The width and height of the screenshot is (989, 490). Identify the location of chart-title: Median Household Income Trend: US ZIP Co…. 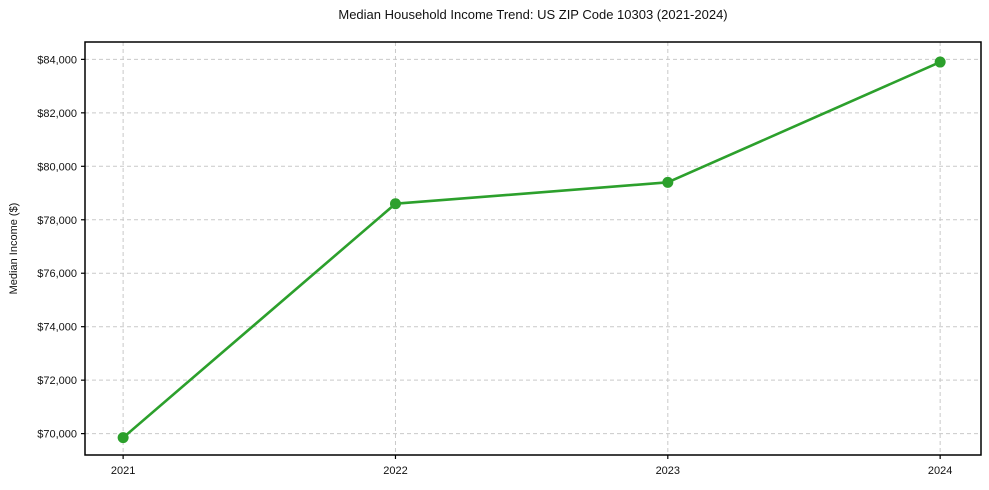
(533, 14).